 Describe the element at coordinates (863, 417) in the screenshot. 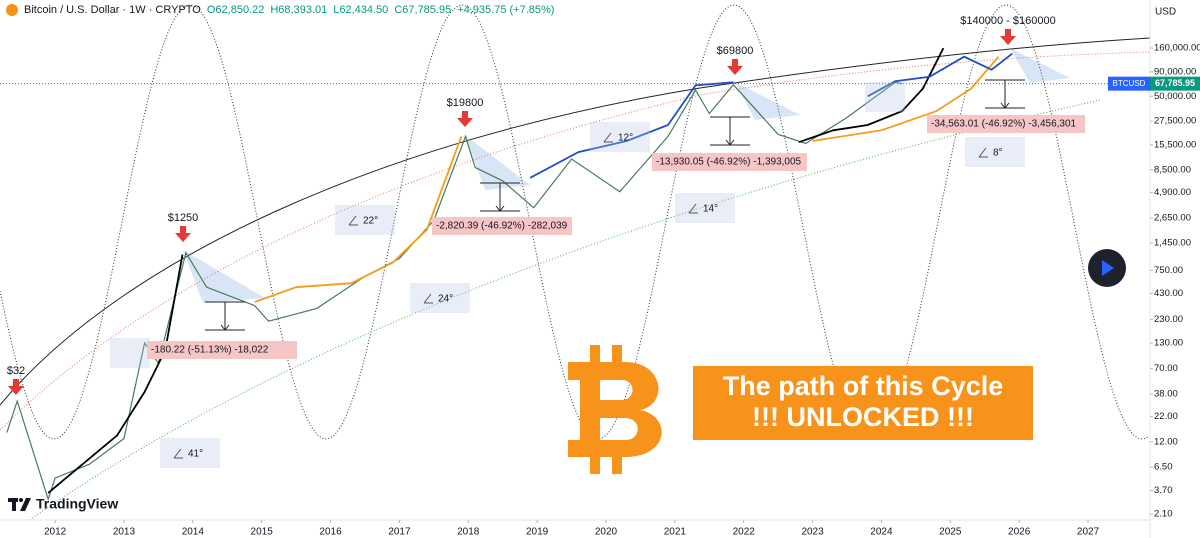

I see `banner-line: !!! UNLOCKED !!!` at that location.